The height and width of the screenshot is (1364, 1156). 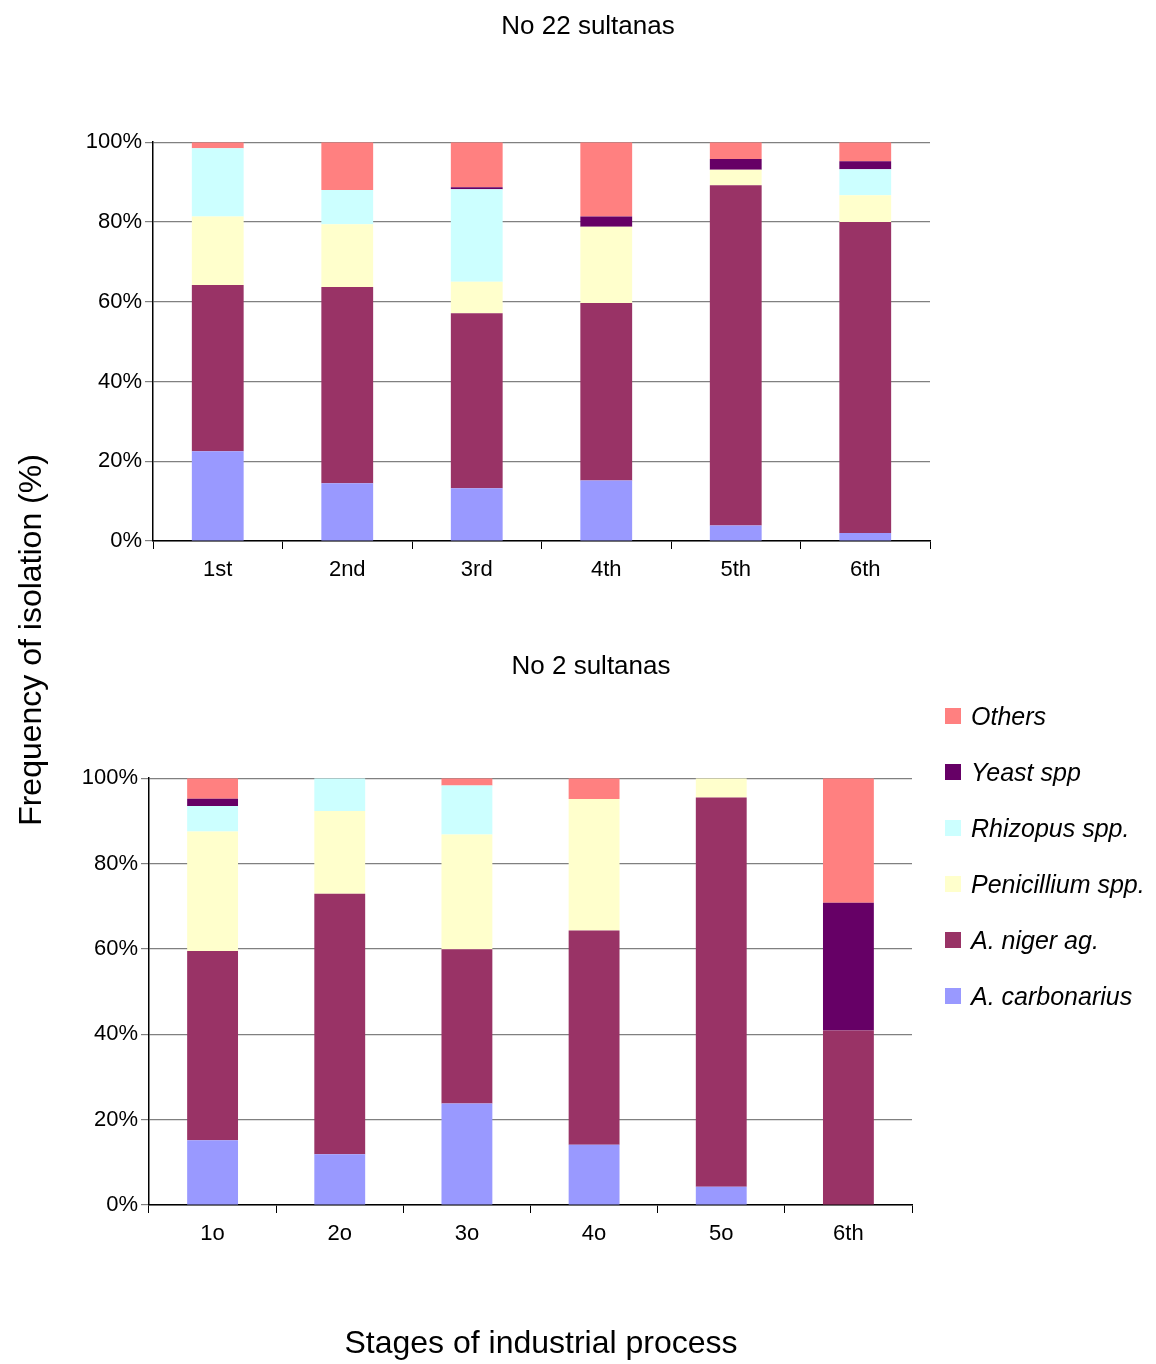 I want to click on x-tick-label: 3o, so click(x=467, y=1233).